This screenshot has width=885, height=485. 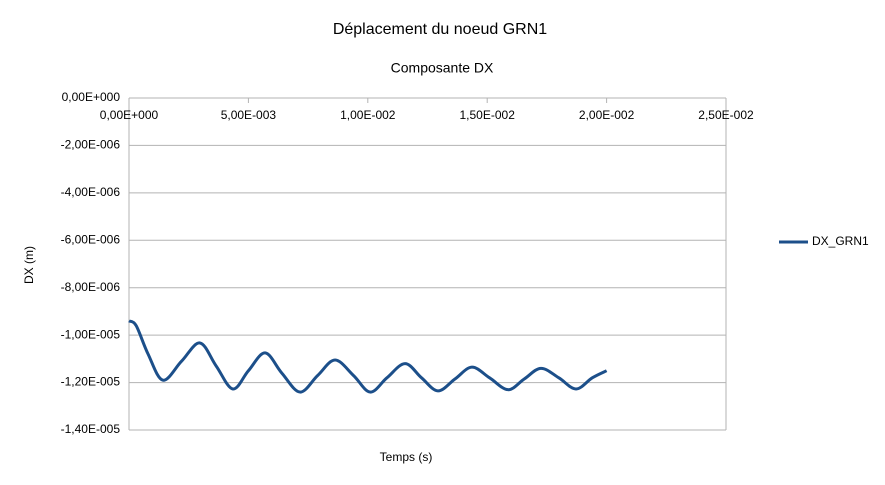 I want to click on legend-label: DX_GRN1, so click(x=840, y=241).